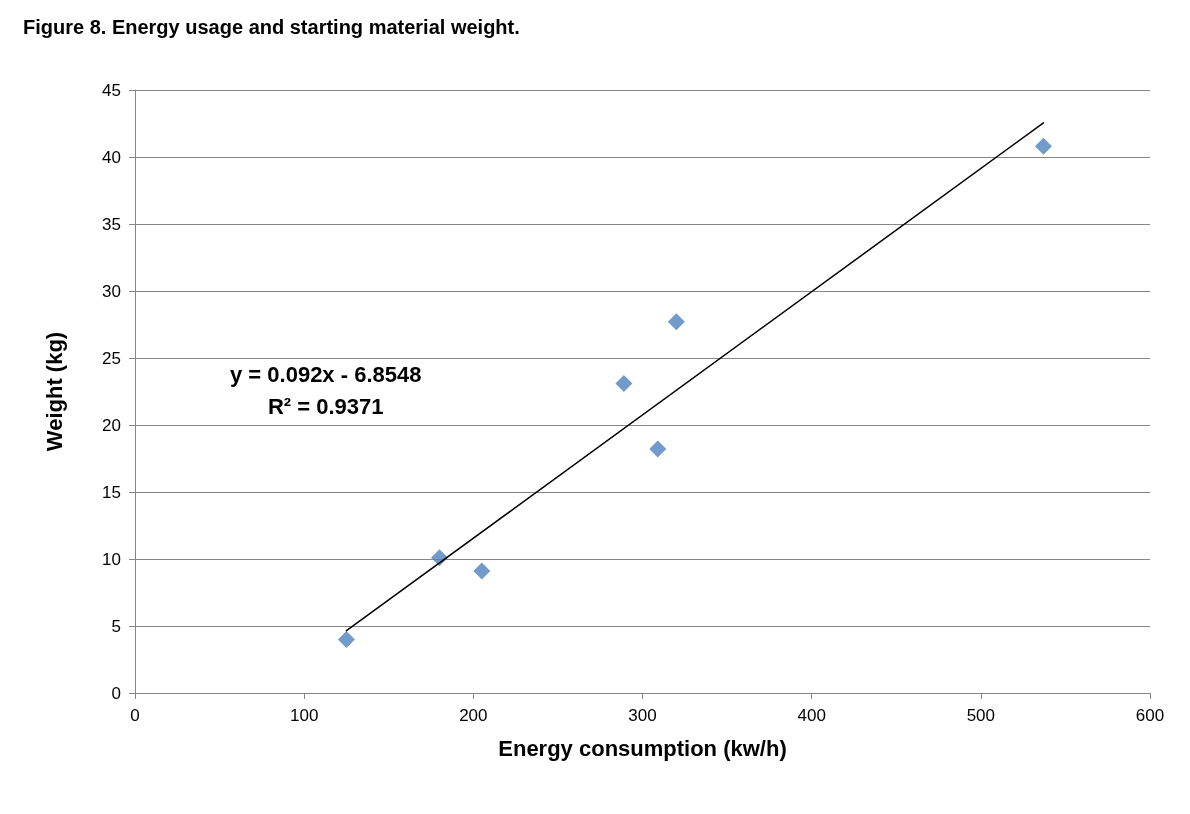 The width and height of the screenshot is (1190, 814). Describe the element at coordinates (111, 425) in the screenshot. I see `y-tick-label: 20` at that location.